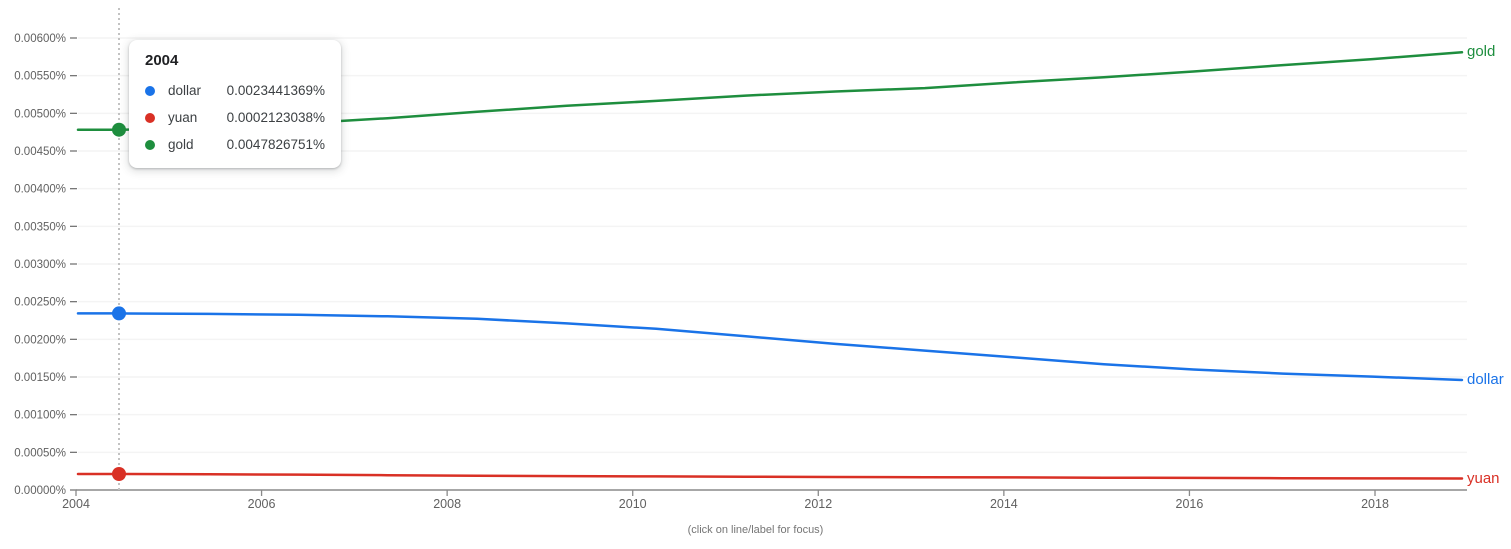  I want to click on y-axis-label: 0.00200%, so click(40, 340).